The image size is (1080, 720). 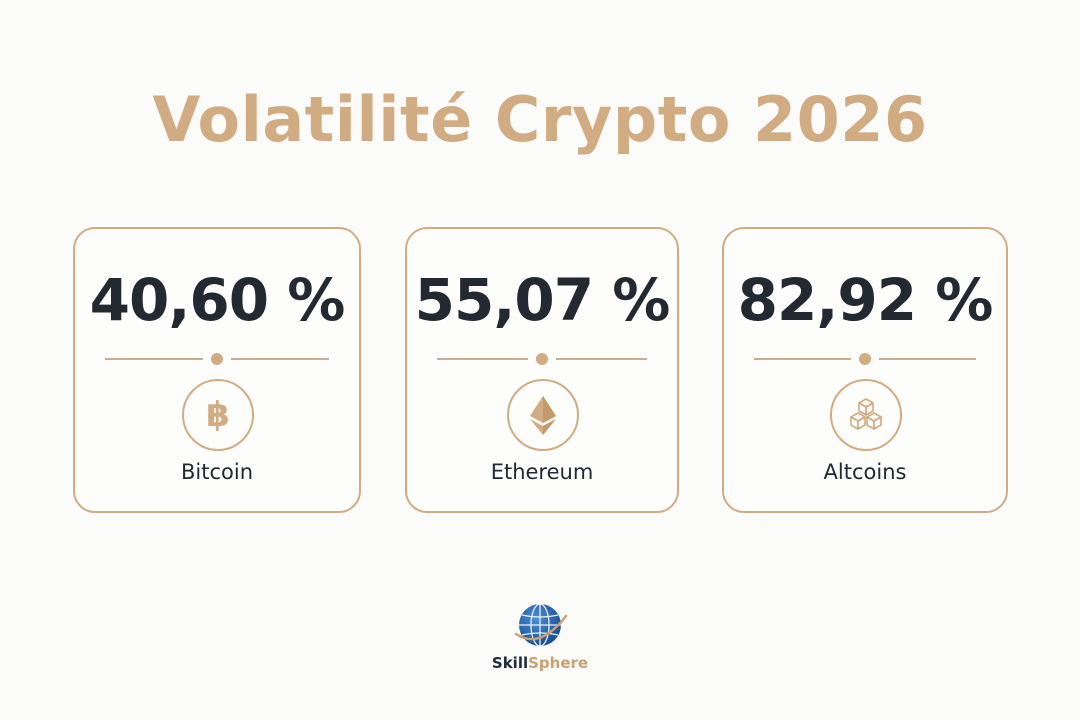 What do you see at coordinates (510, 663) in the screenshot?
I see `brand-name-part1: Skill` at bounding box center [510, 663].